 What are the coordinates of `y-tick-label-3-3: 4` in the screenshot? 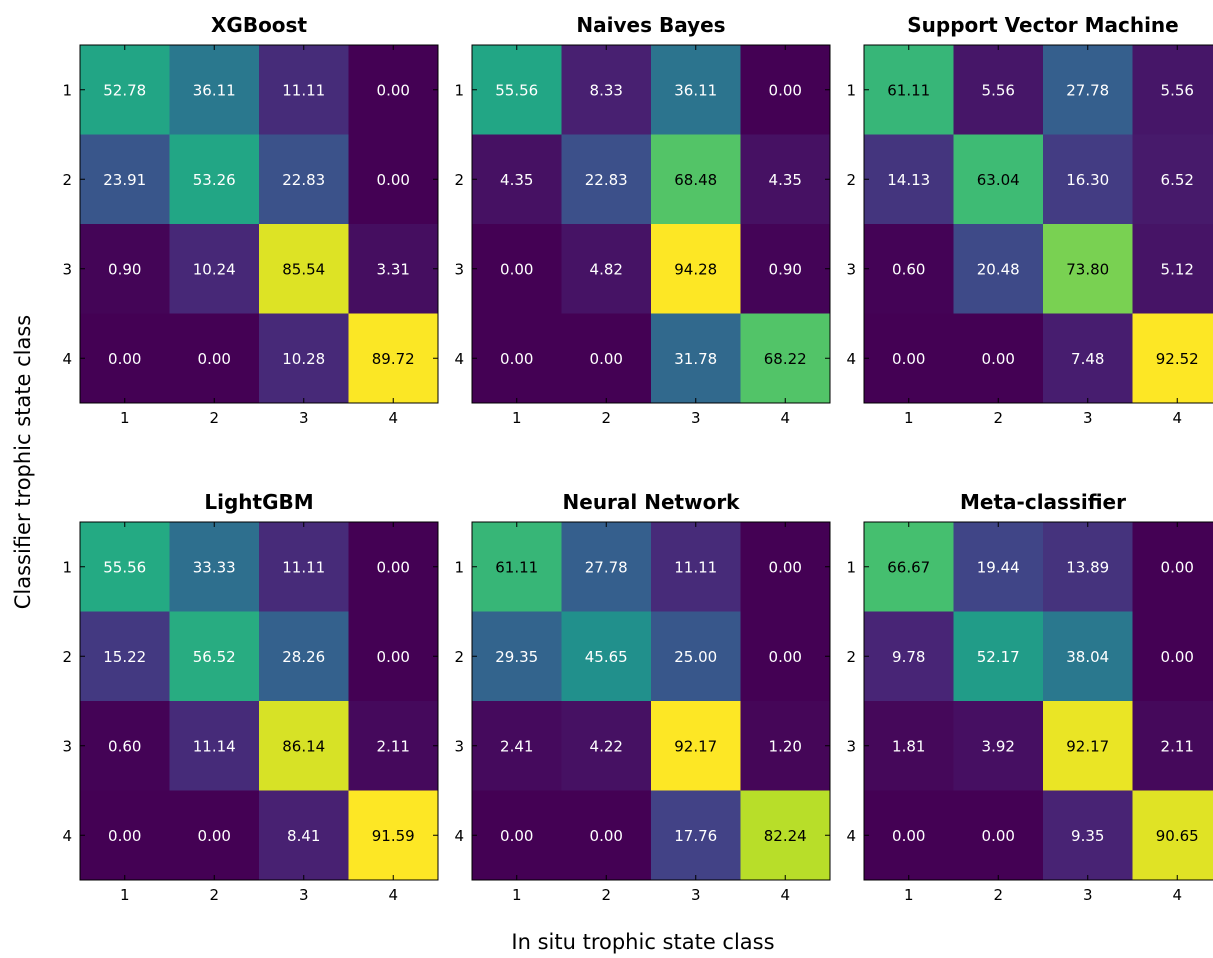 It's located at (67, 836).